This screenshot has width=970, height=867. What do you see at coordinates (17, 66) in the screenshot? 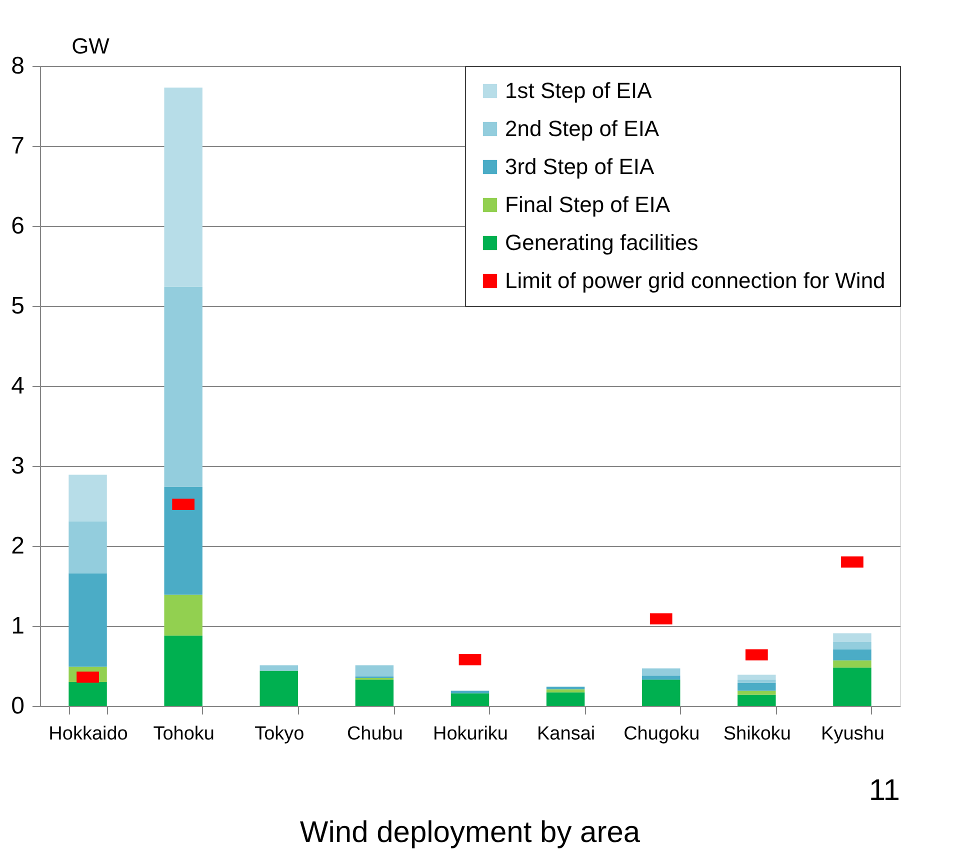
I see `y-tick-label: 8` at bounding box center [17, 66].